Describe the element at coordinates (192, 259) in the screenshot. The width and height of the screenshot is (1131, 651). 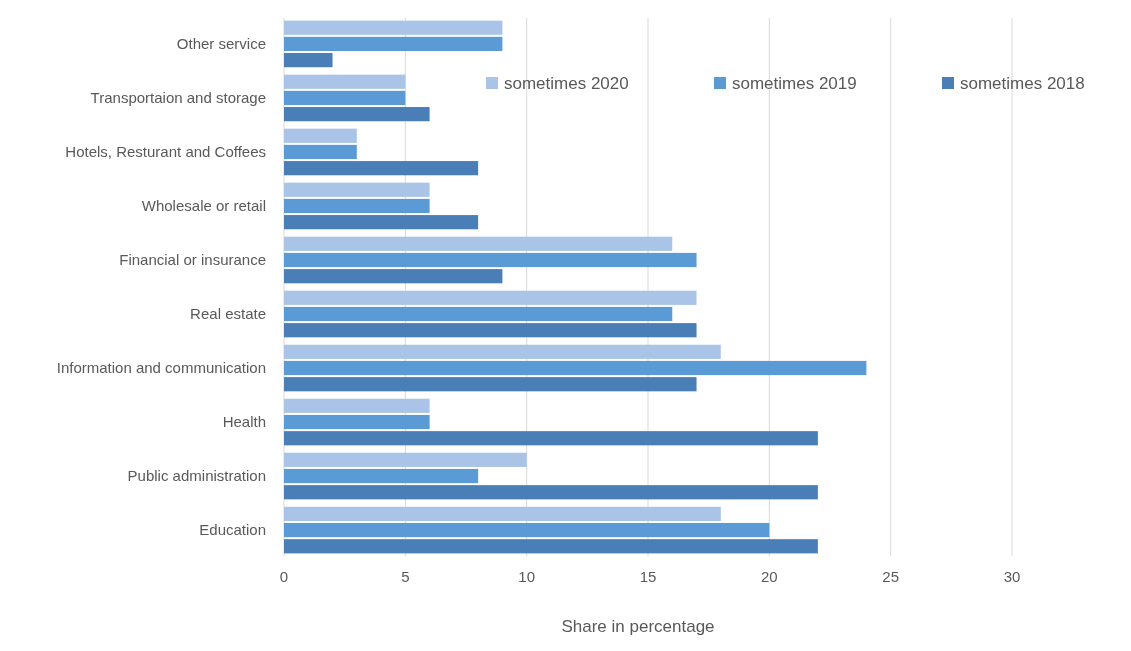
I see `y-tick-label: Financial or insurance` at that location.